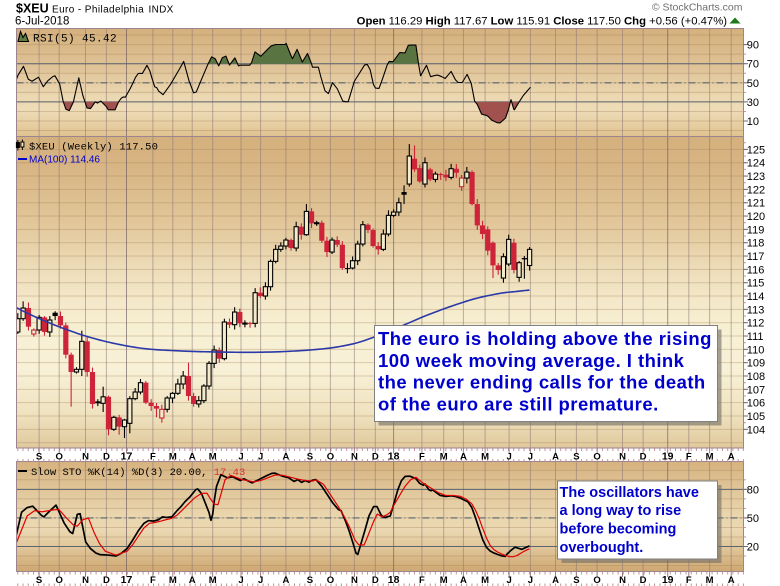 The image size is (780, 586). What do you see at coordinates (542, 382) in the screenshot?
I see `svg-text:the never ending calls for the: the never ending calls for the death` at bounding box center [542, 382].